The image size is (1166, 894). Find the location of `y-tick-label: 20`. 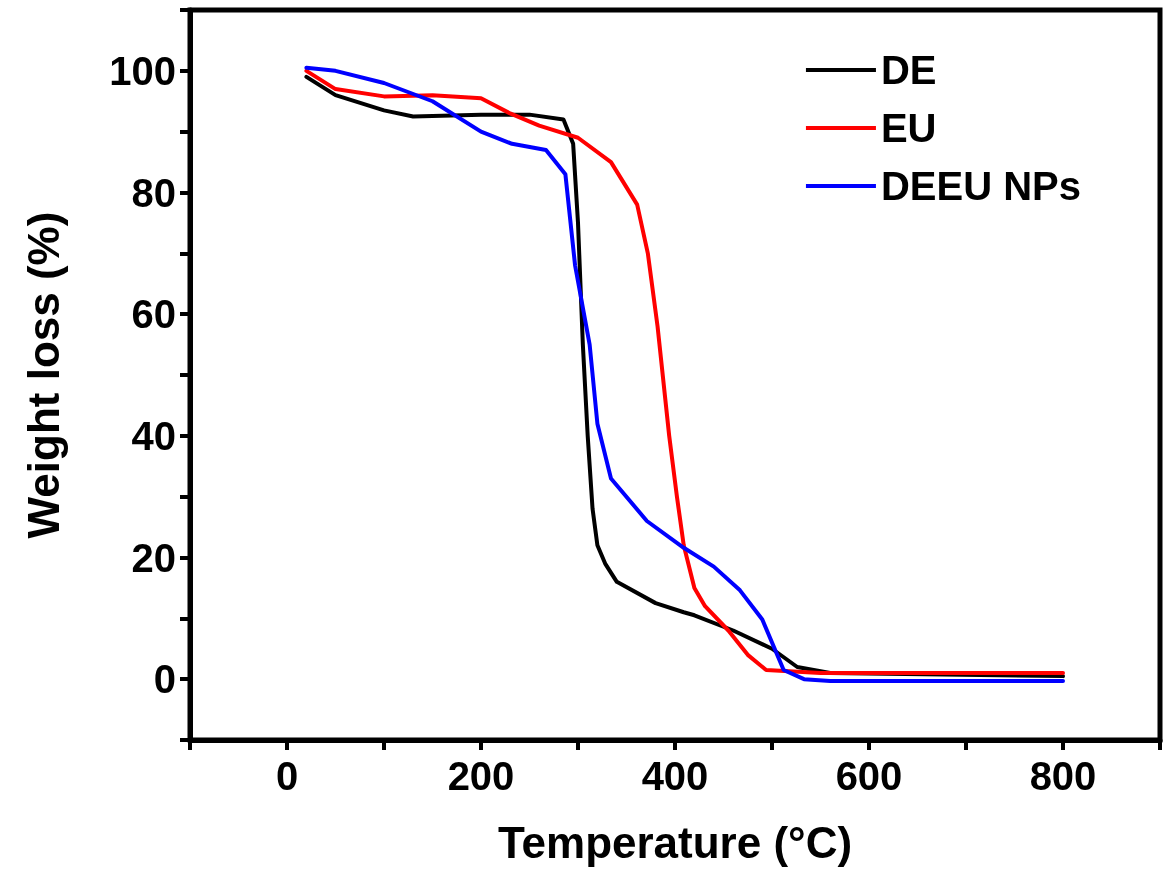

y-tick-label: 20 is located at coordinates (153, 557).